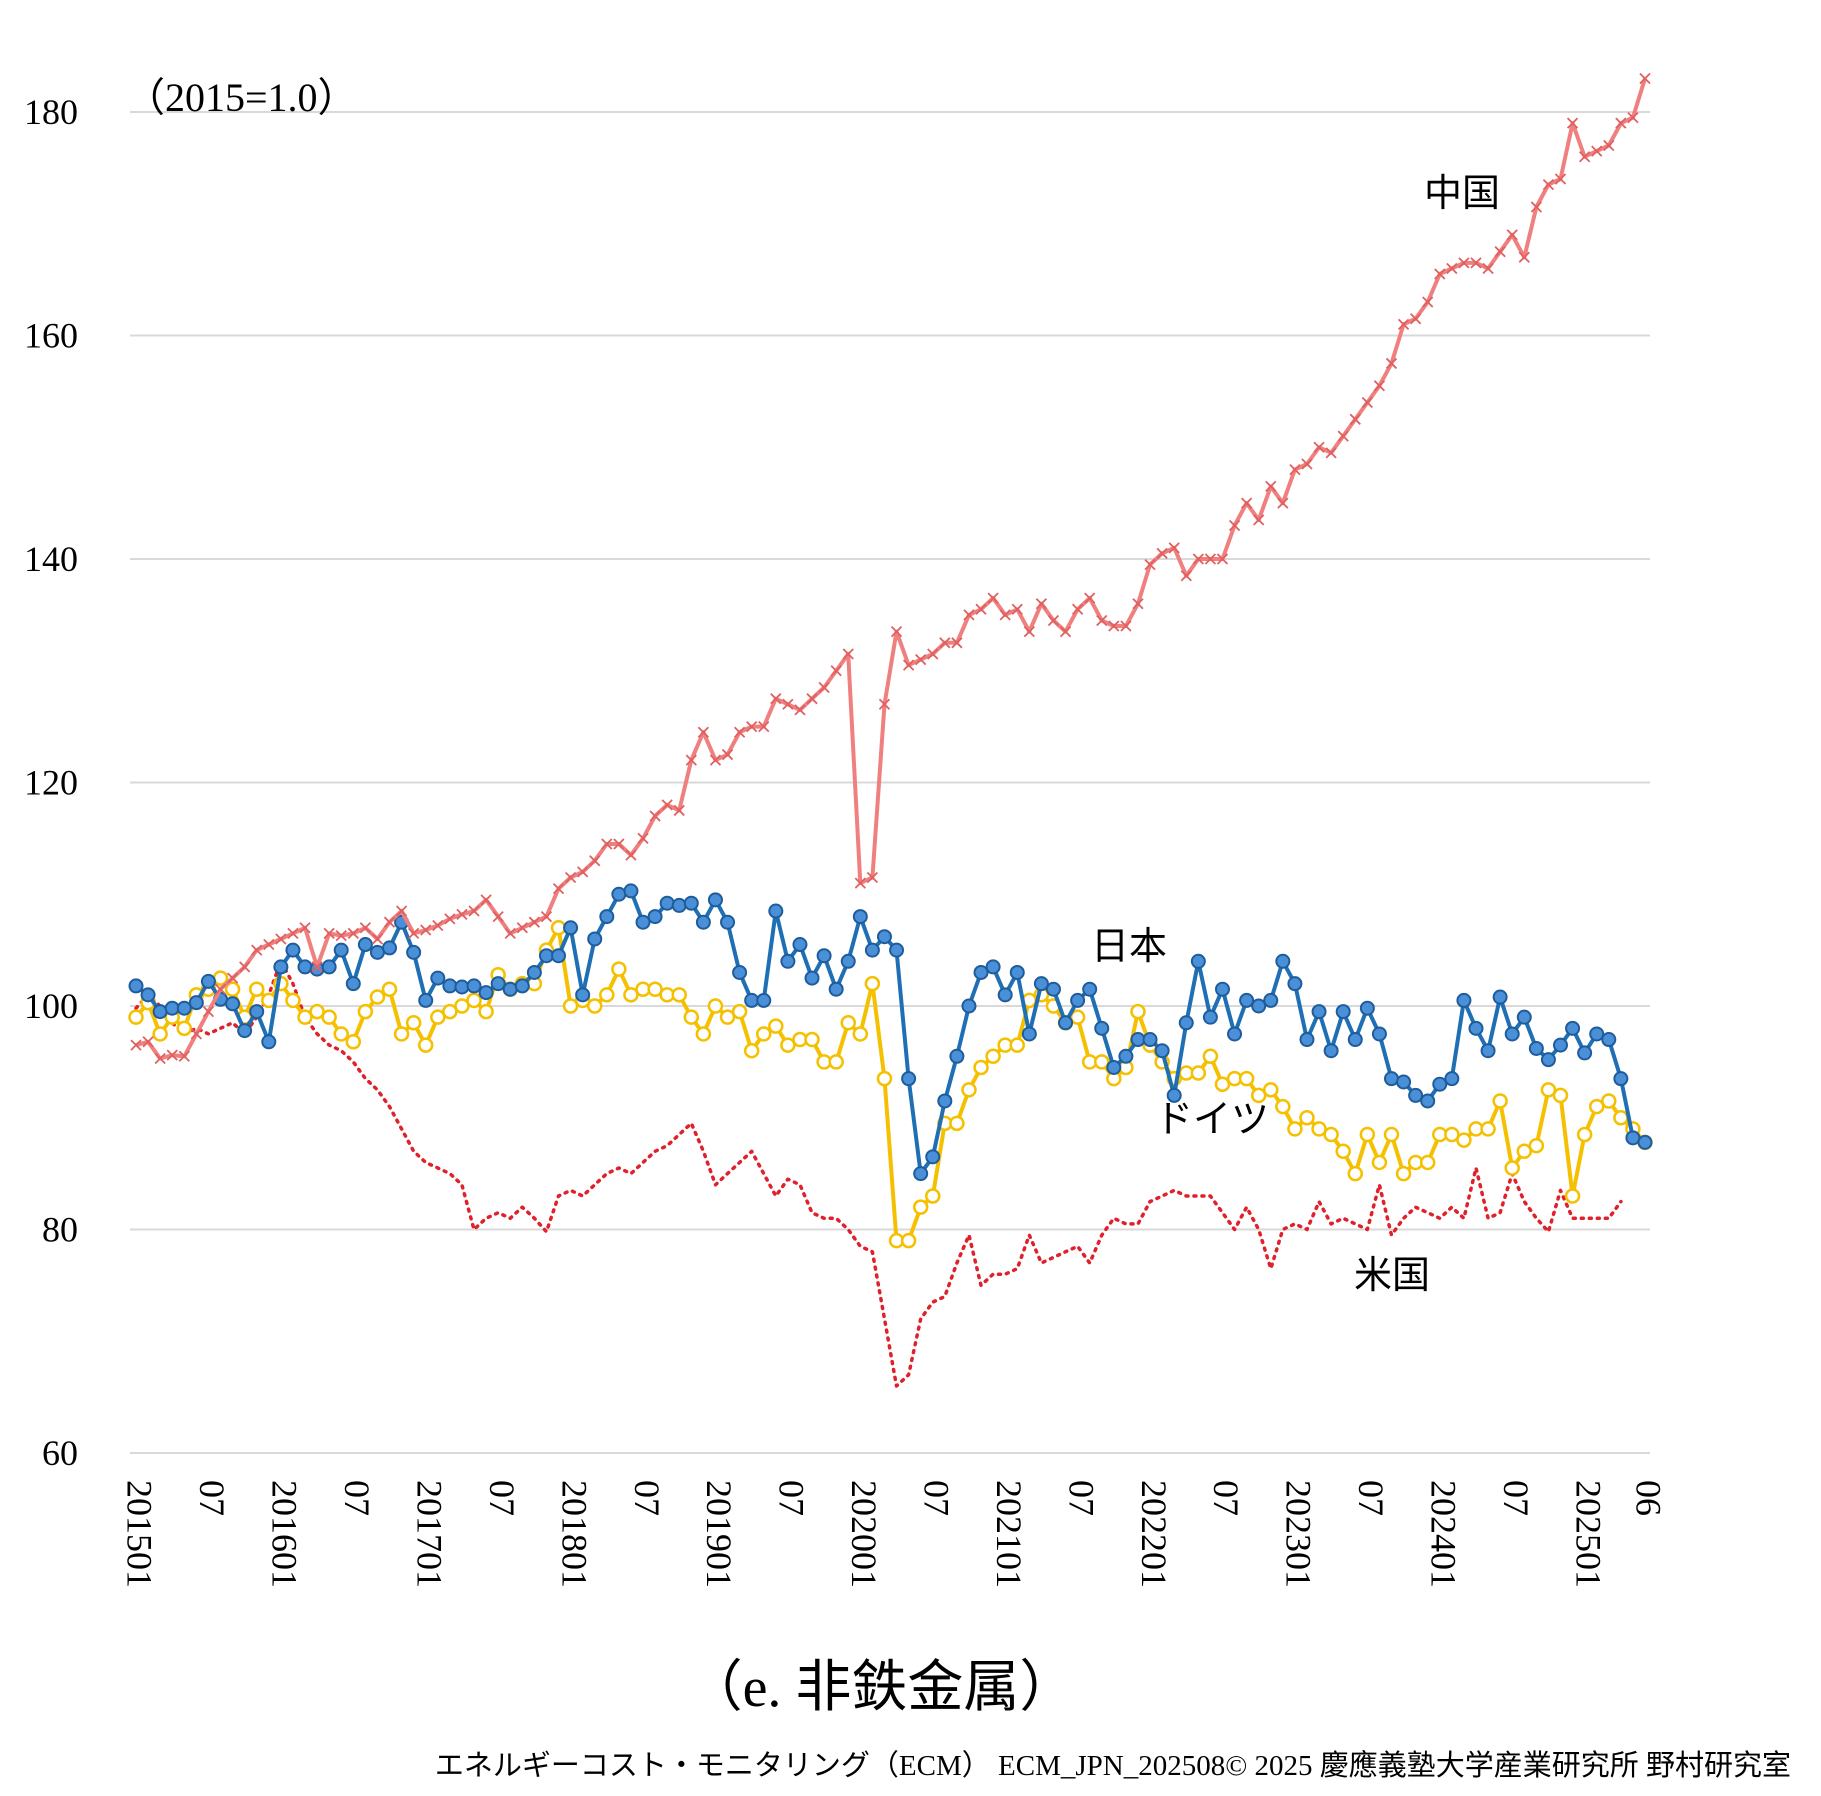 The image size is (1821, 1796). I want to click on label-japan: 日本, so click(1129, 947).